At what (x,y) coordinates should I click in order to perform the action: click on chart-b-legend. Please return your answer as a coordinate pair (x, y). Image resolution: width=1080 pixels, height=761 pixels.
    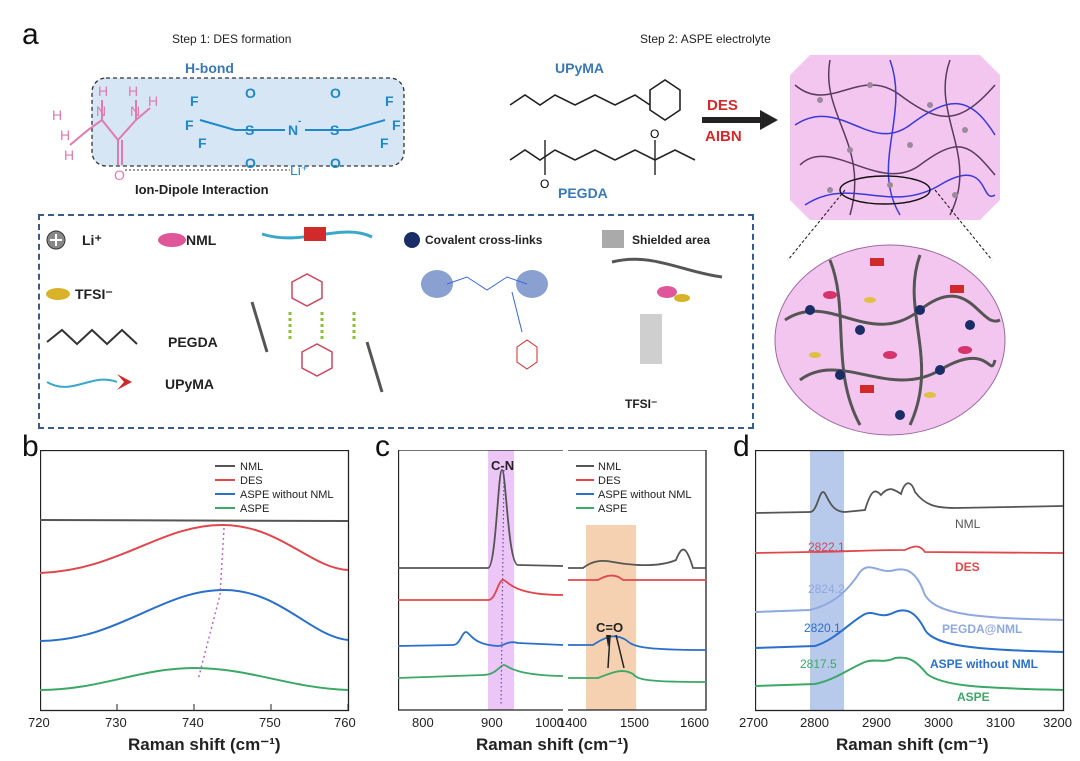
    Looking at the image, I should click on (225, 487).